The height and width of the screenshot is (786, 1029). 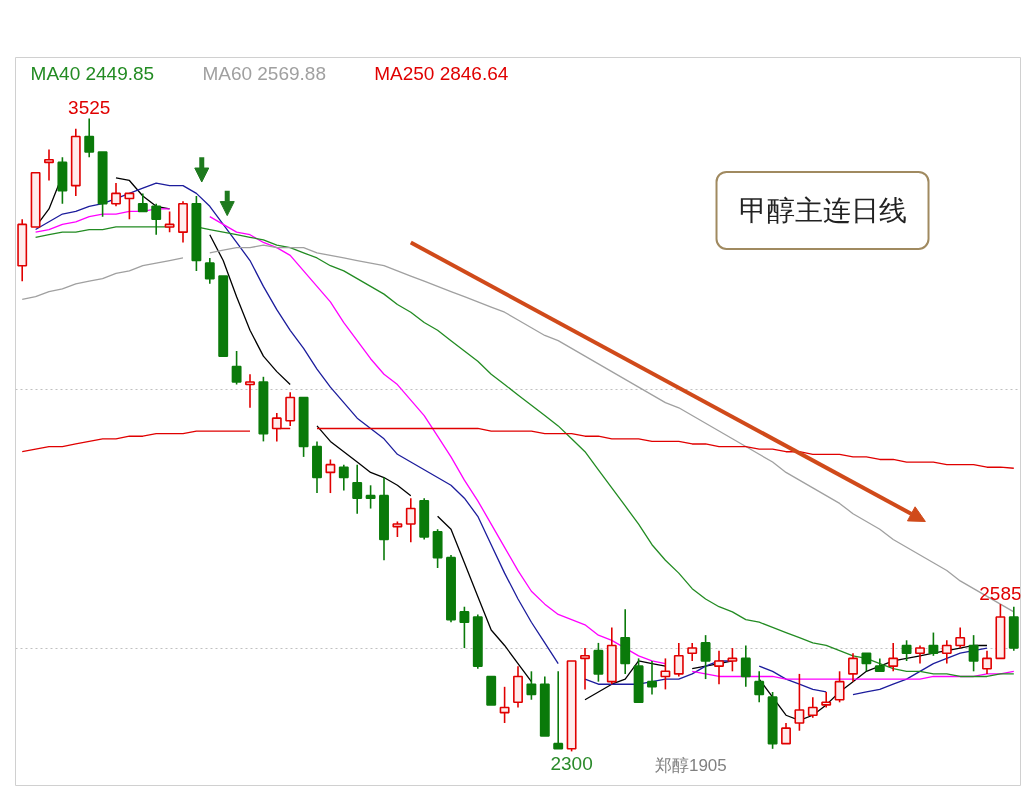 What do you see at coordinates (690, 765) in the screenshot?
I see `annotation: 郑醇1905` at bounding box center [690, 765].